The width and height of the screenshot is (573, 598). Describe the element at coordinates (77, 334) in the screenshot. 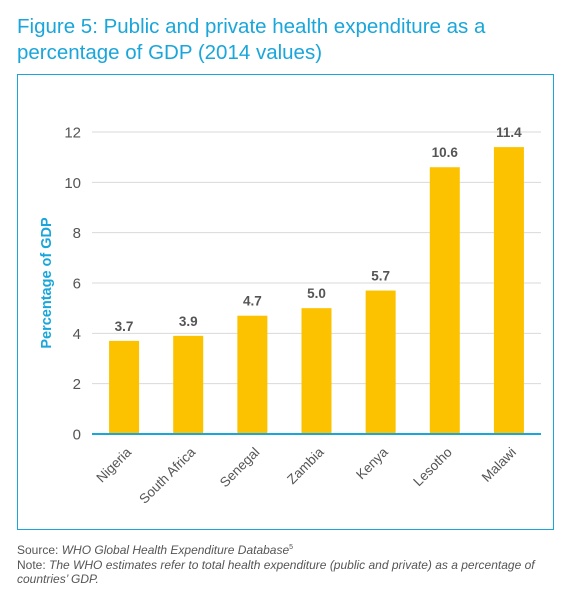

I see `y-tick-label: 4` at that location.